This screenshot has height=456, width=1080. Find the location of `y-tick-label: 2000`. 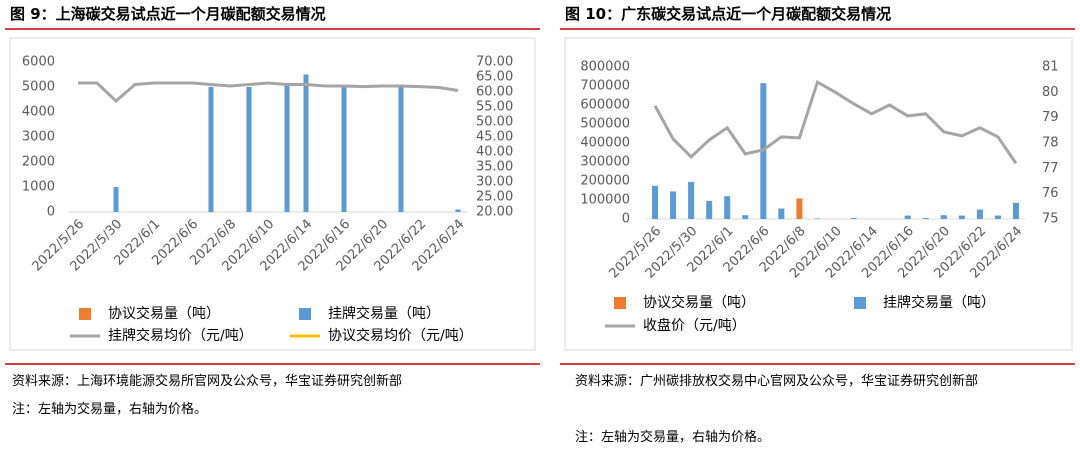

y-tick-label: 2000 is located at coordinates (38, 162).